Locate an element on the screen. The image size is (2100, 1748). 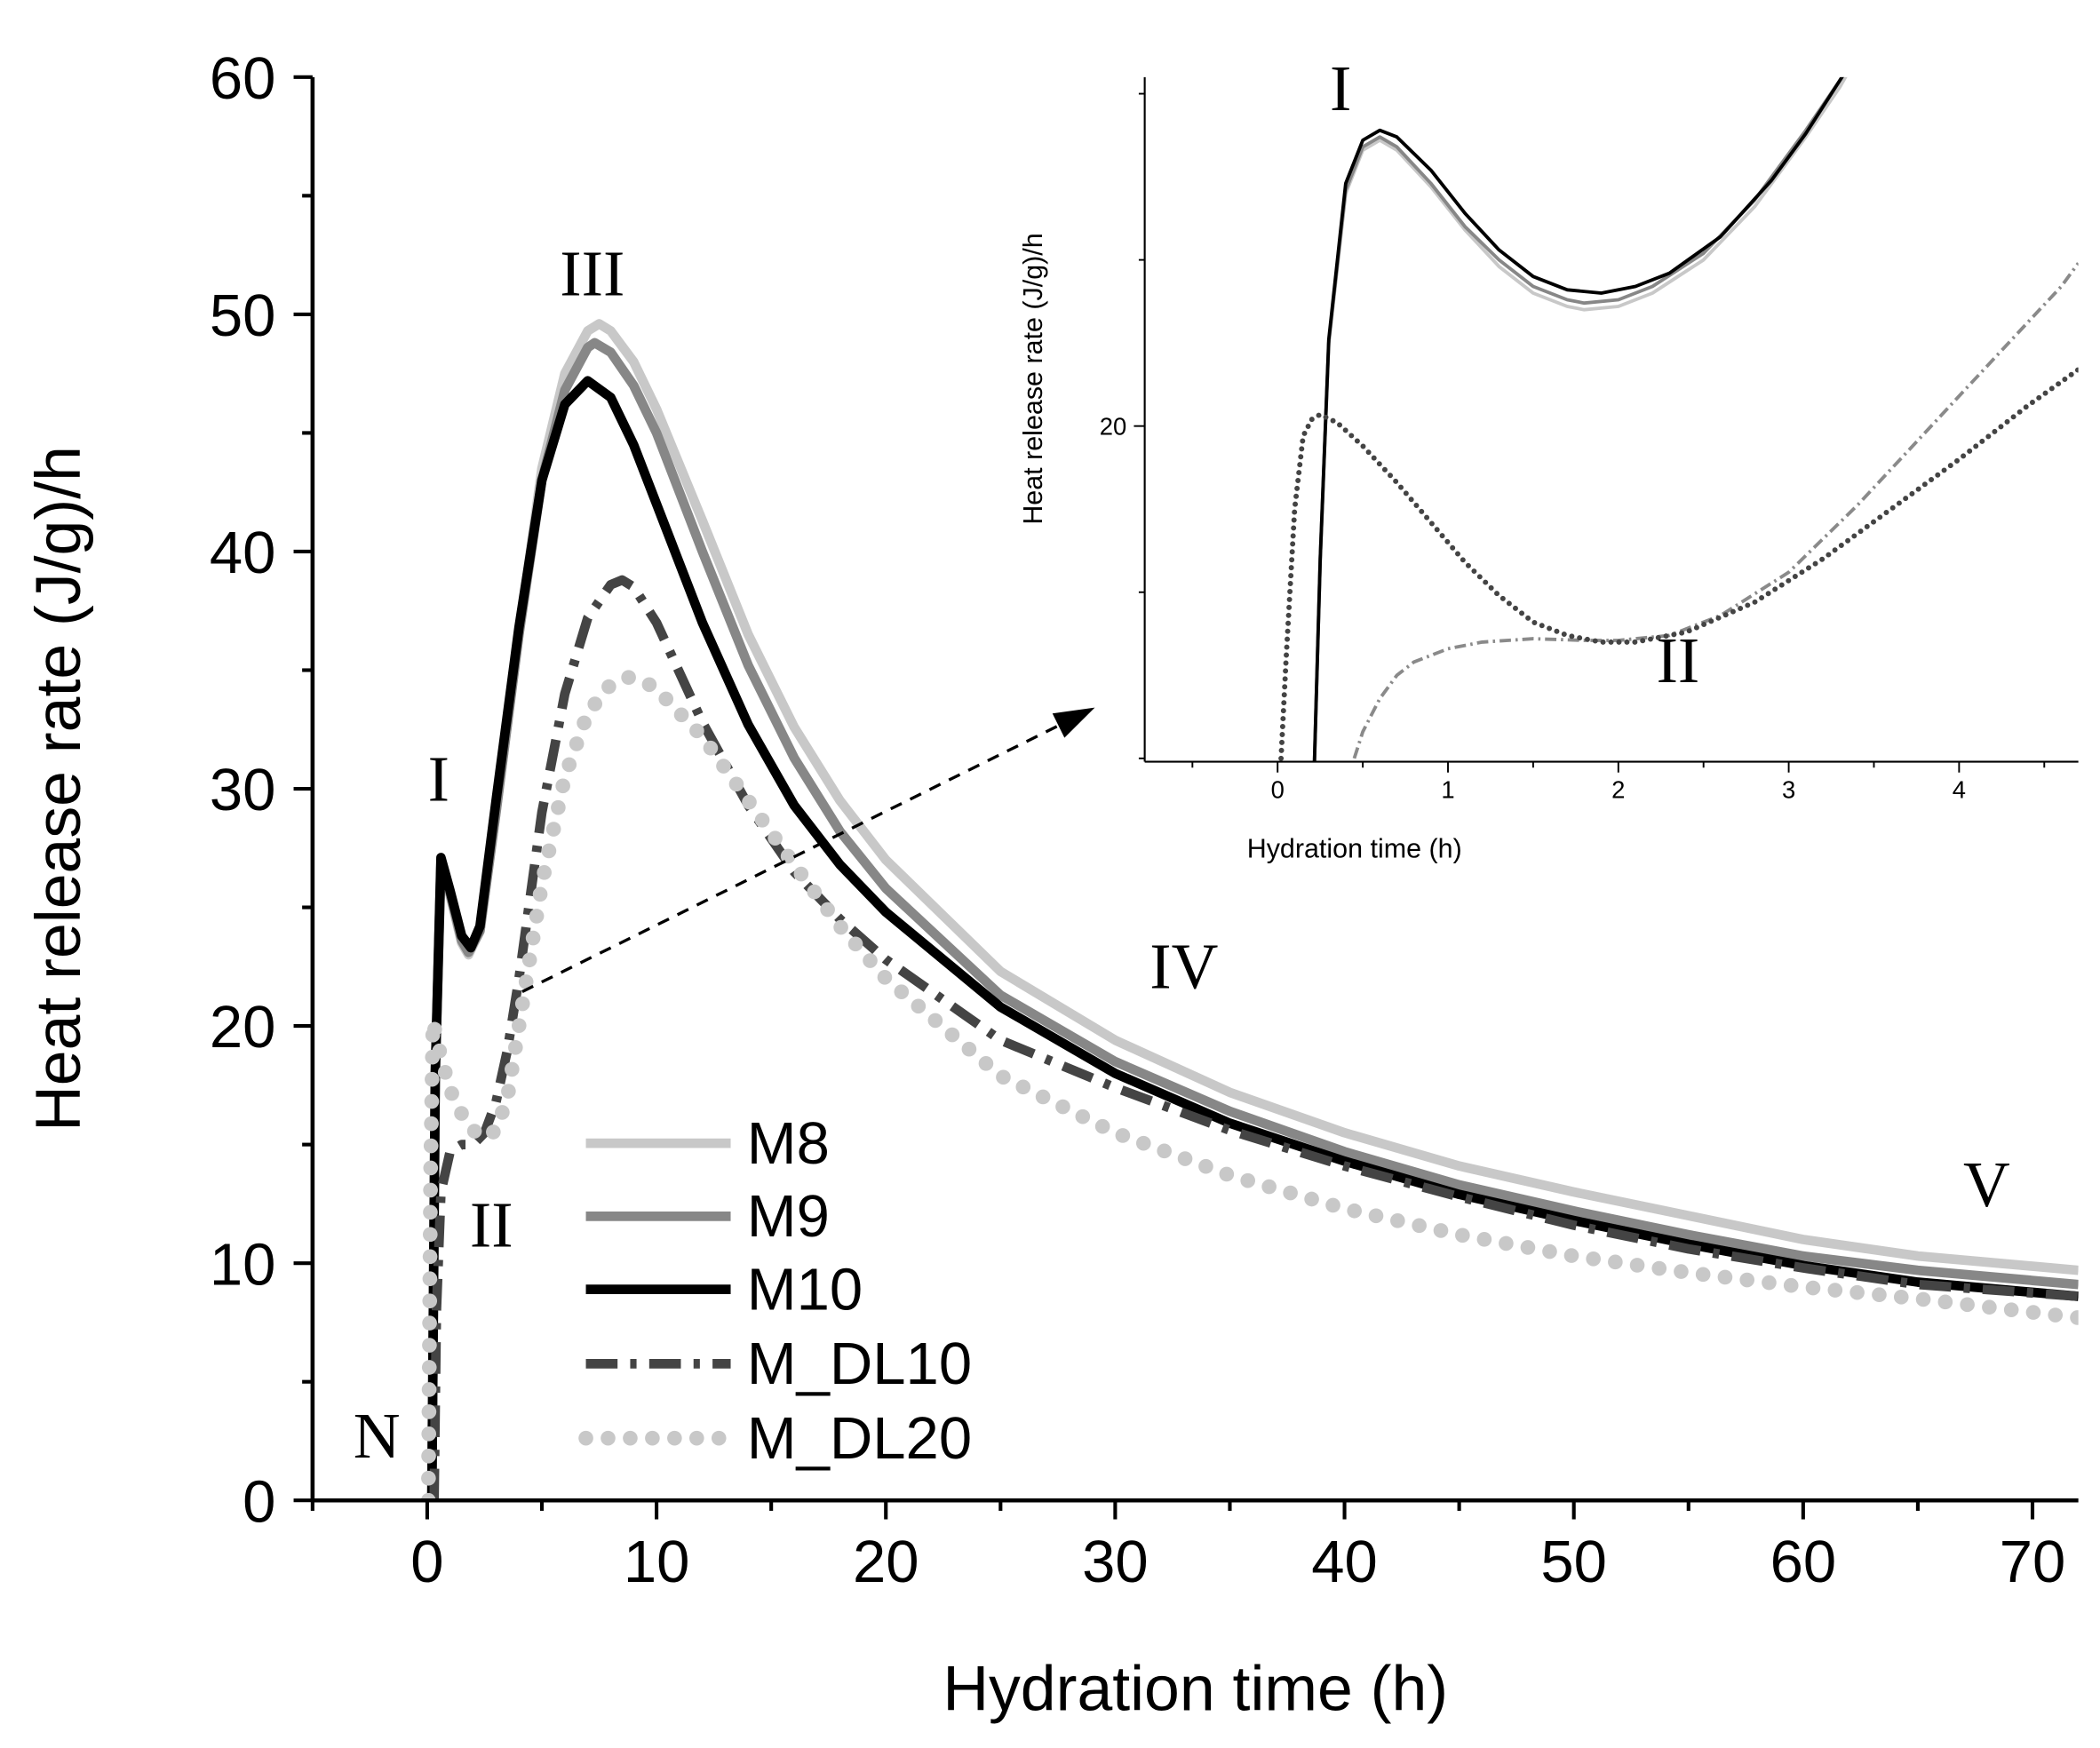
legend-label: M_DL20 is located at coordinates (859, 1438).